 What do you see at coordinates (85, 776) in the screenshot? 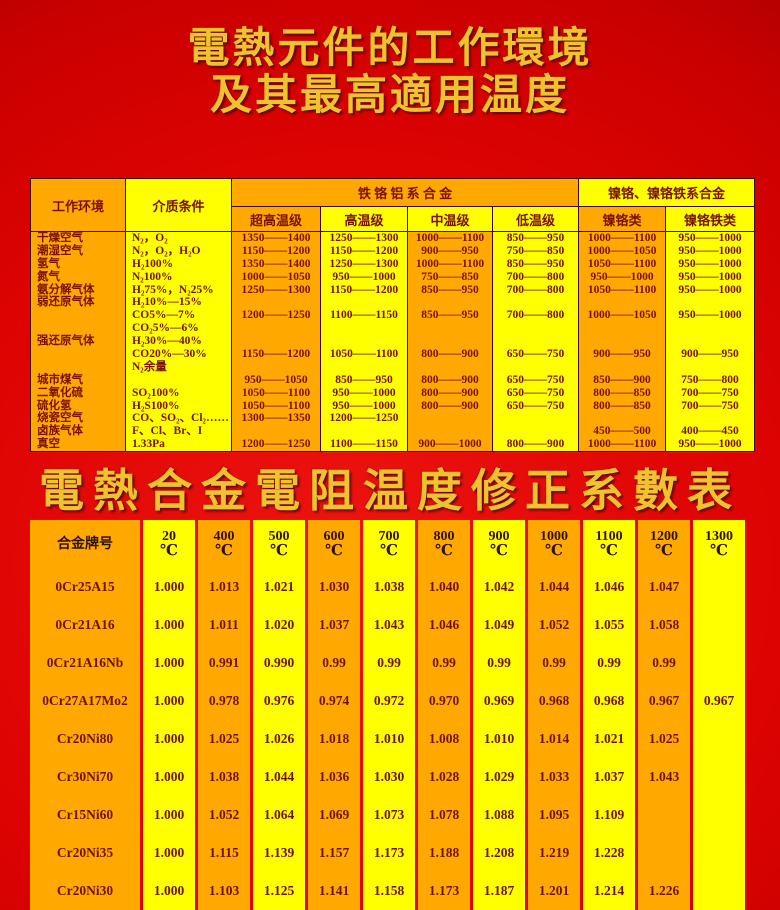
I see `table2-grade-cell: Cr30Ni70` at bounding box center [85, 776].